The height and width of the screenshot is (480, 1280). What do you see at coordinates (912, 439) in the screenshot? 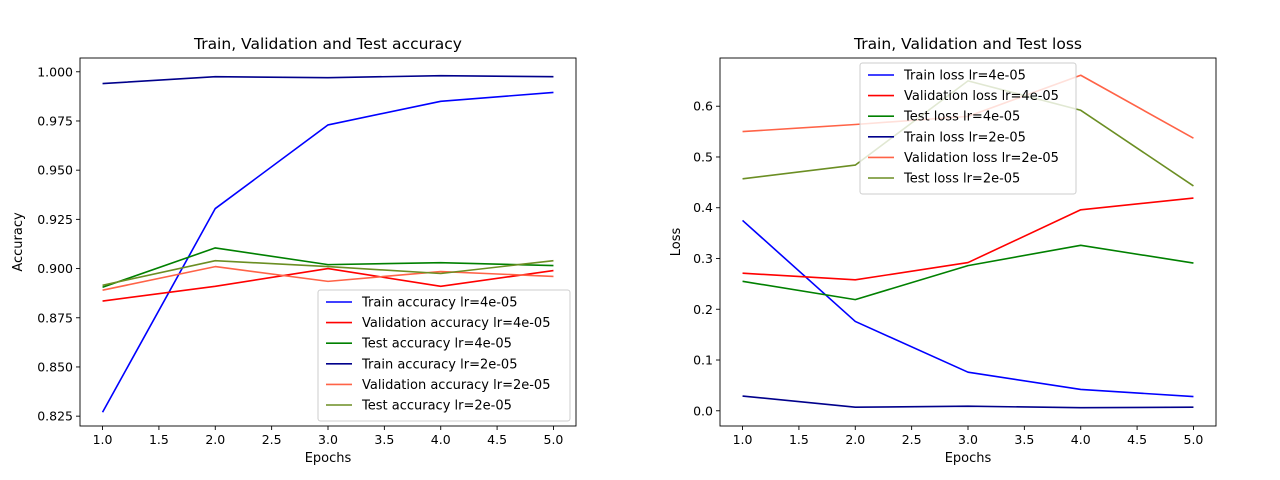
I see `loss-x-tick-label: 2.5` at bounding box center [912, 439].